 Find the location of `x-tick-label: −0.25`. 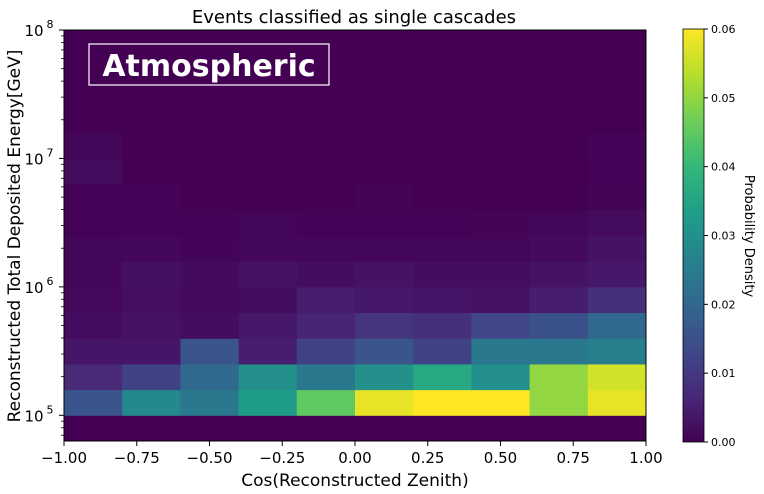

x-tick-label: −0.25 is located at coordinates (282, 458).